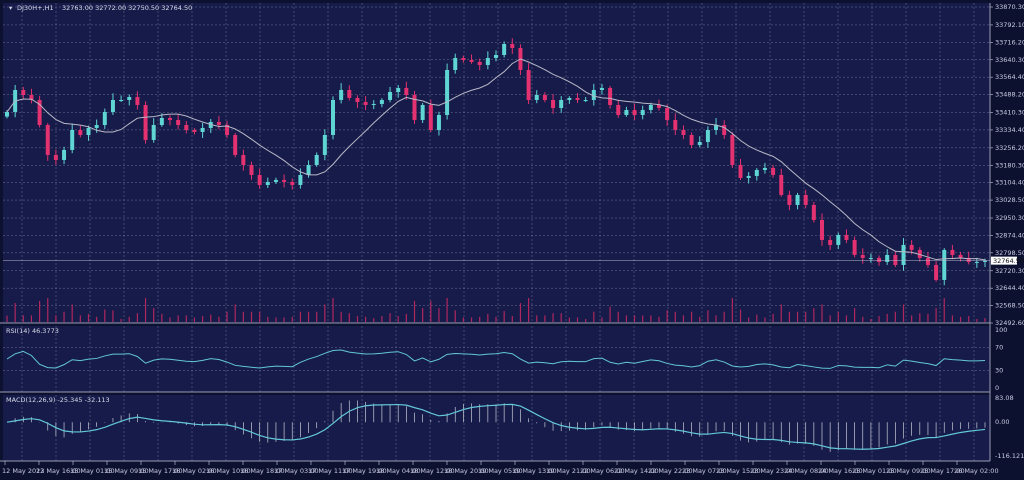 The height and width of the screenshot is (480, 1024). Describe the element at coordinates (1001, 330) in the screenshot. I see `rsi-tick-label: 100` at that location.